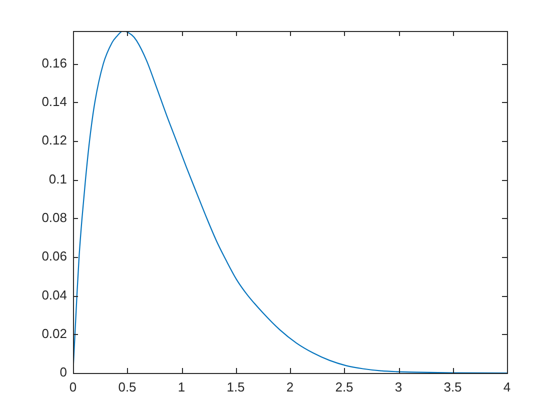  What do you see at coordinates (54, 102) in the screenshot?
I see `y-tick-label: 0.14` at bounding box center [54, 102].